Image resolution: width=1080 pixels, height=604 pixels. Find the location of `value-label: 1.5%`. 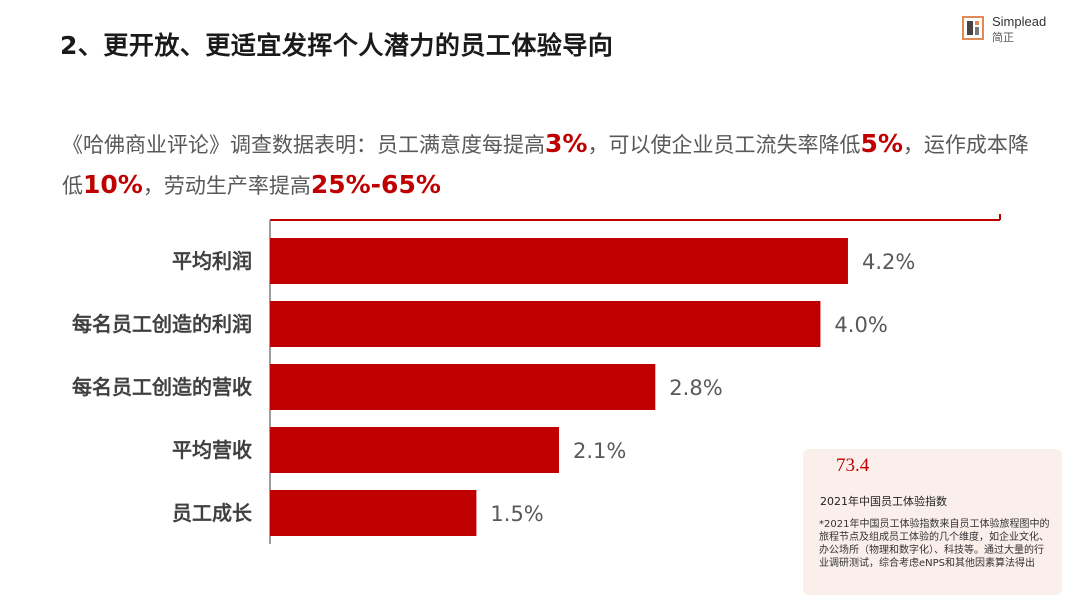

value-label: 1.5% is located at coordinates (516, 514).